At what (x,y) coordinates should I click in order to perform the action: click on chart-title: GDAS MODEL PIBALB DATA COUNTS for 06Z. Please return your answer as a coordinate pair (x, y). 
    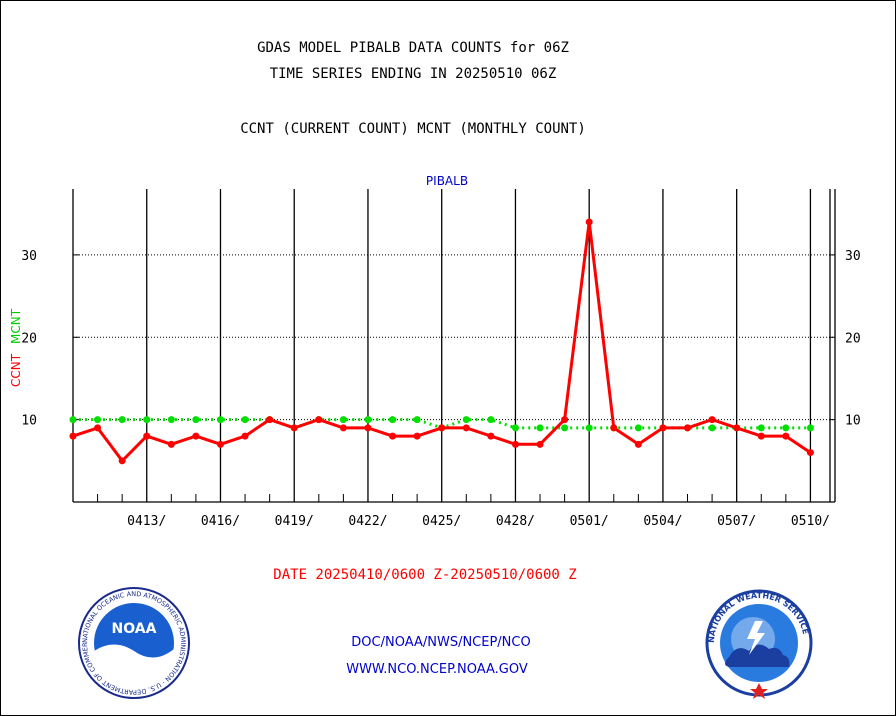
    Looking at the image, I should click on (413, 48).